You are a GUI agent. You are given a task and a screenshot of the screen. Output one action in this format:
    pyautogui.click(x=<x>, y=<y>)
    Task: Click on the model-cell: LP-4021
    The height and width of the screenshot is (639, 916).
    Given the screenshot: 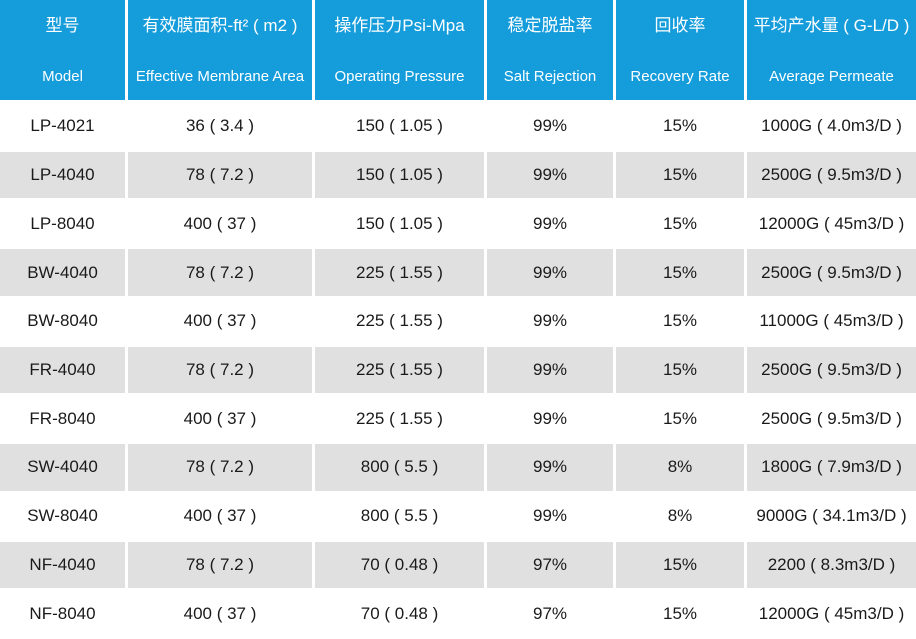 What is the action you would take?
    pyautogui.click(x=64, y=127)
    